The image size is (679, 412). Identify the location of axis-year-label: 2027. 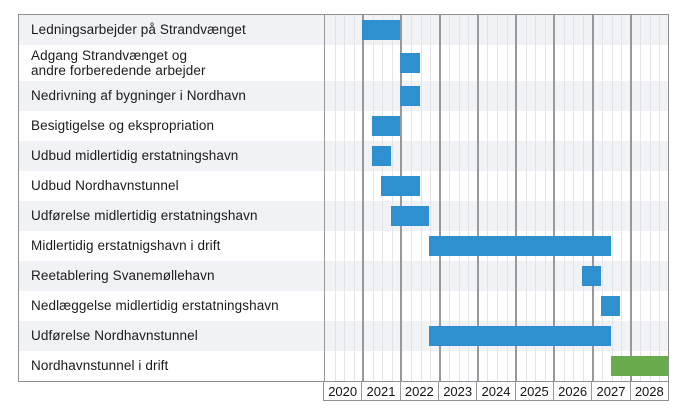
(610, 391).